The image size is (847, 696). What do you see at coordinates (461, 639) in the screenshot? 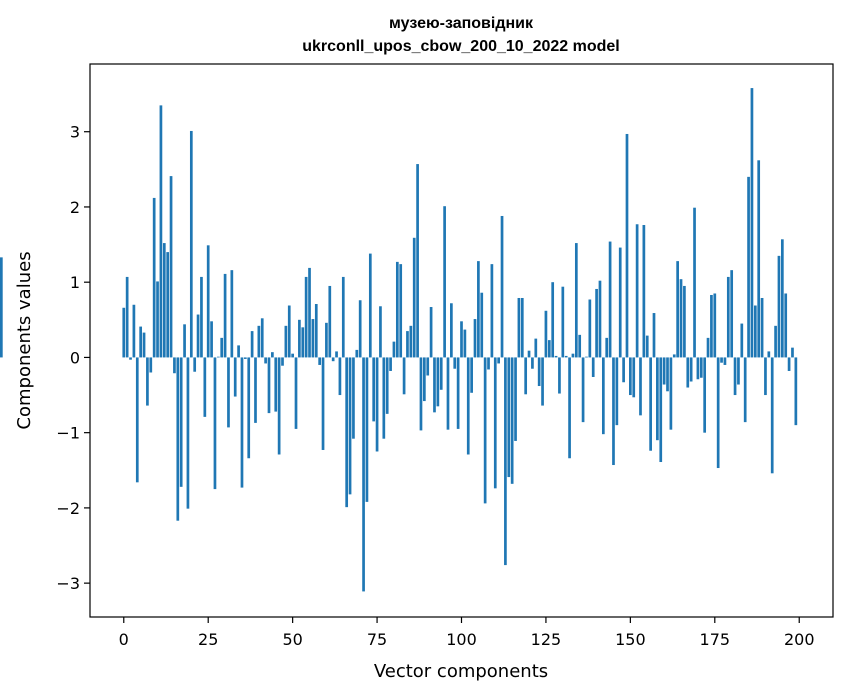
I see `x-tick-label: 100` at bounding box center [461, 639].